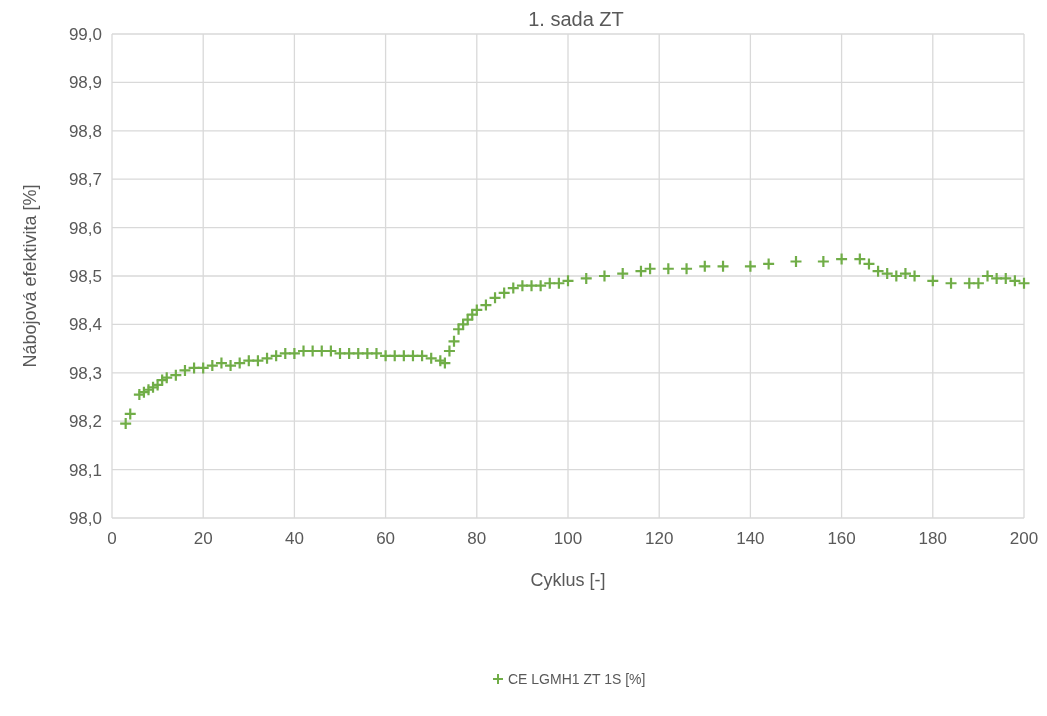  I want to click on x-tick-label: 140, so click(750, 538).